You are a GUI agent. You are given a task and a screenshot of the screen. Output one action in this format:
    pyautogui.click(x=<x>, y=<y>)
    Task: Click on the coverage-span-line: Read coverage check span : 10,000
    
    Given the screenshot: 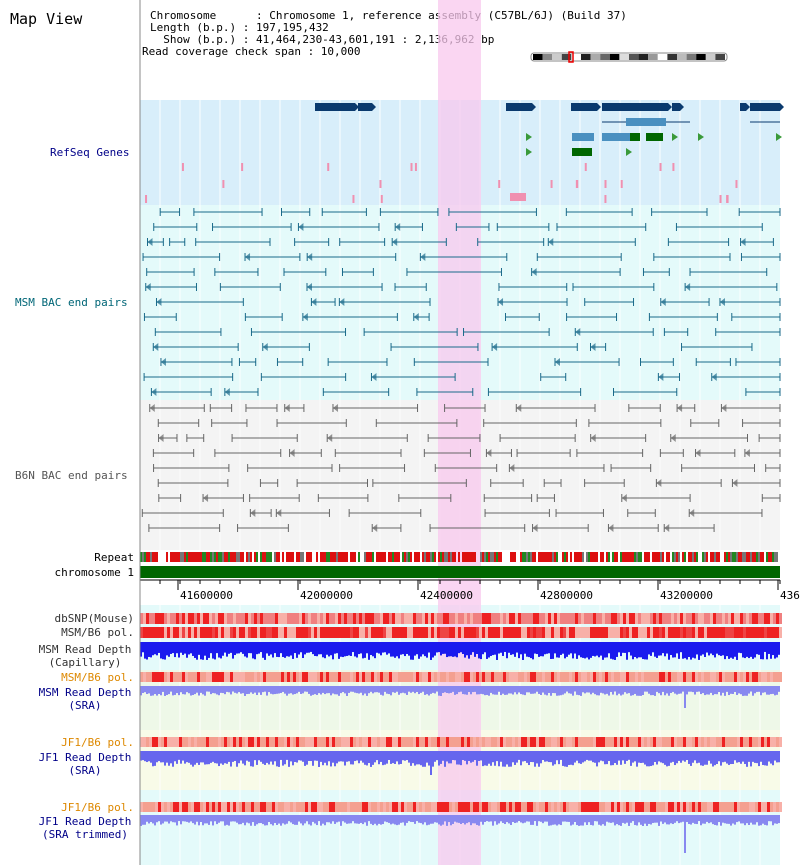 What is the action you would take?
    pyautogui.click(x=251, y=51)
    